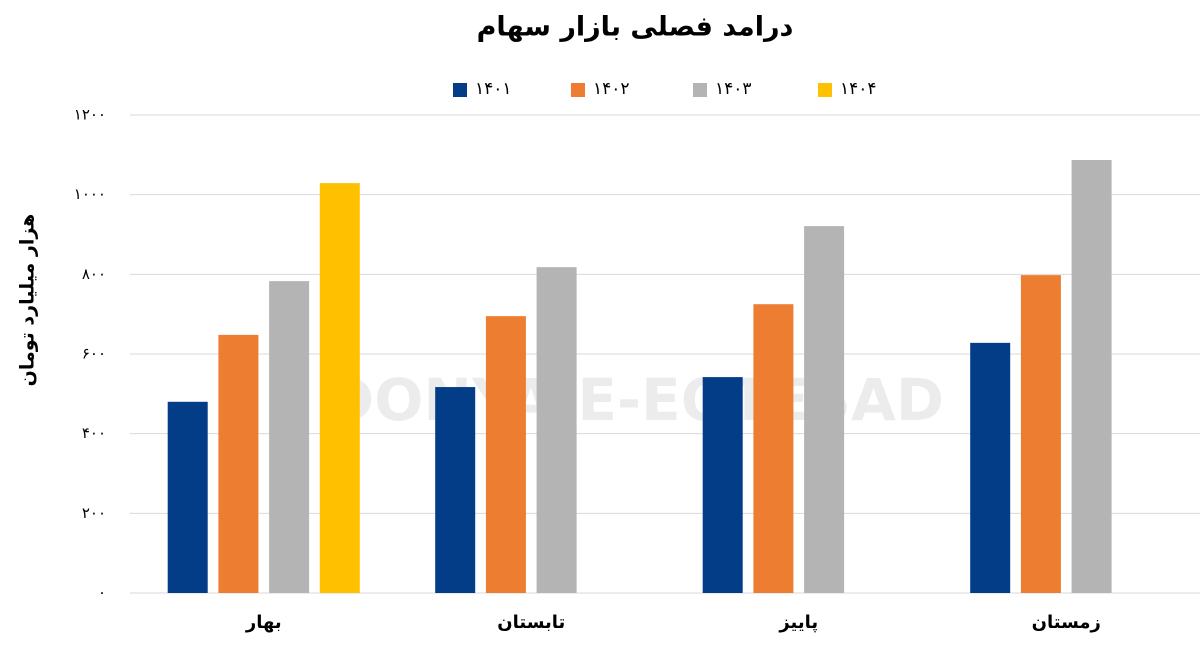  What do you see at coordinates (102, 593) in the screenshot?
I see `y-tick-label: ۰` at bounding box center [102, 593].